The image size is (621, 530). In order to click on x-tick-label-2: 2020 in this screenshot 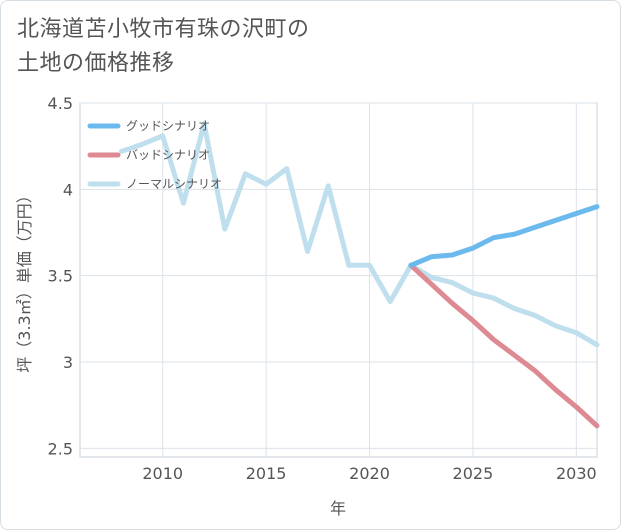, I will do `click(369, 473)`.